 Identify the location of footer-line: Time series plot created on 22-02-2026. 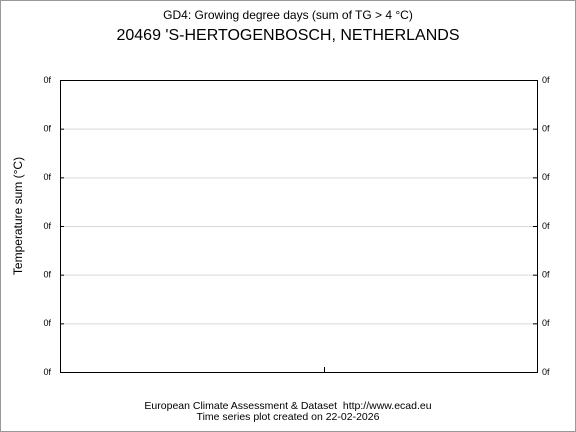
(288, 417).